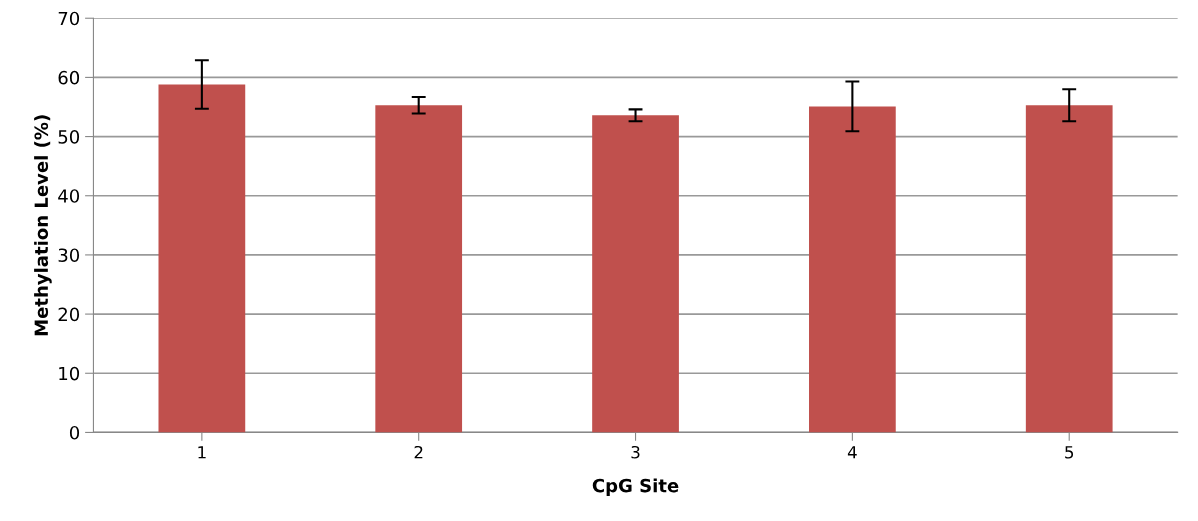 This screenshot has width=1198, height=521. What do you see at coordinates (852, 452) in the screenshot?
I see `x-tick-label: 4` at bounding box center [852, 452].